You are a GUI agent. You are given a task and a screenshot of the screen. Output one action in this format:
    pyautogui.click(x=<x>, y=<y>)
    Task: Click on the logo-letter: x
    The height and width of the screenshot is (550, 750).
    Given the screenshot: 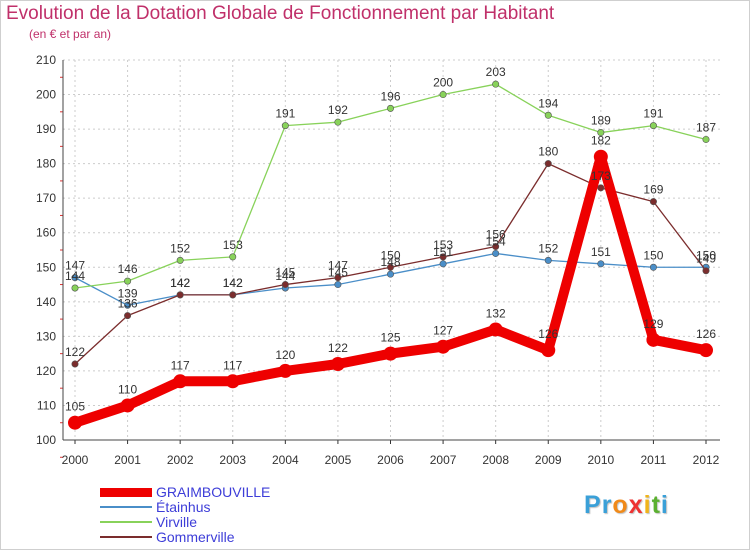 What is the action you would take?
    pyautogui.click(x=636, y=505)
    